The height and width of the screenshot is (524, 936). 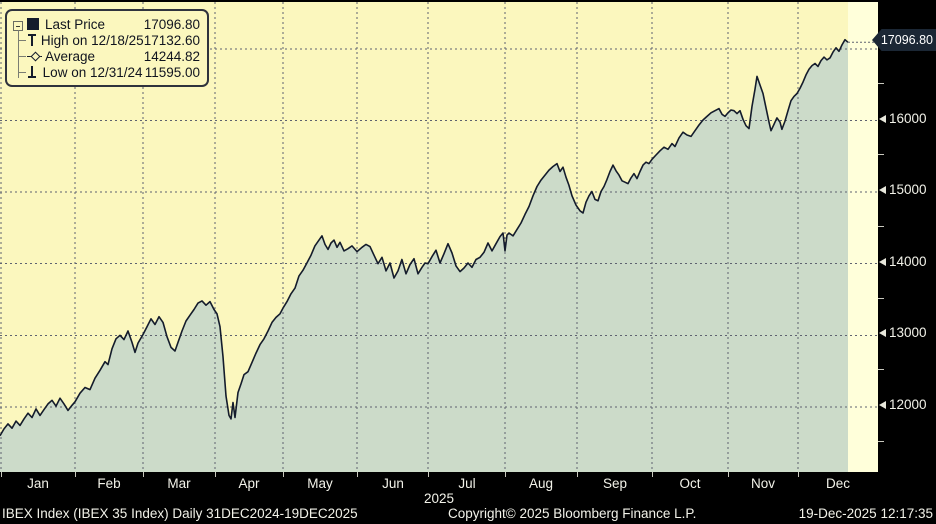 I want to click on legend-label: Average, so click(x=70, y=56).